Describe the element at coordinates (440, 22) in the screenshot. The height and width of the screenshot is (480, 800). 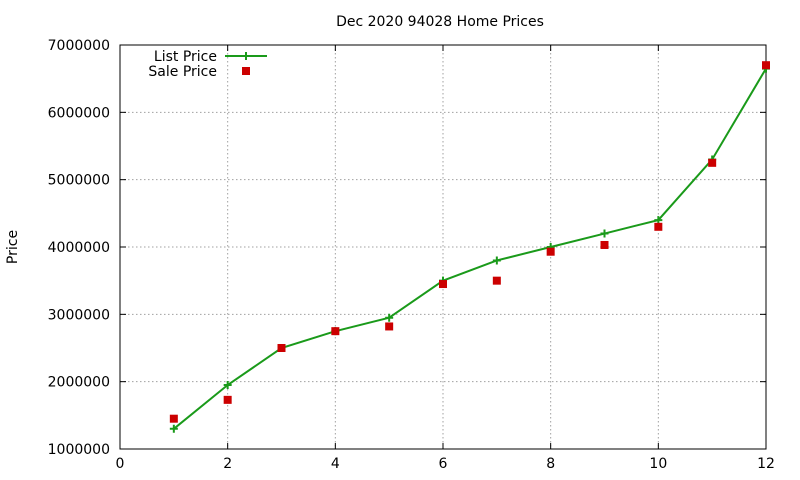
I see `chart-title: Dec 2020 94028 Home Prices` at that location.